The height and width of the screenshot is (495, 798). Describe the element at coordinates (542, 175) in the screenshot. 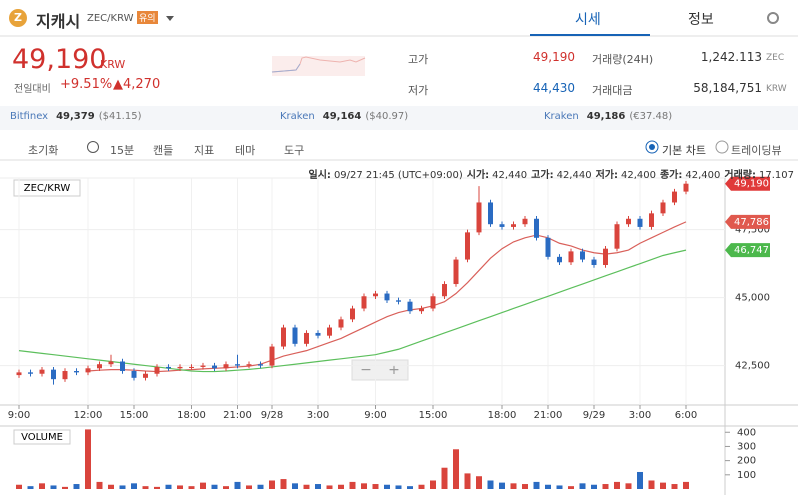

I see `info-label: 고가:` at that location.